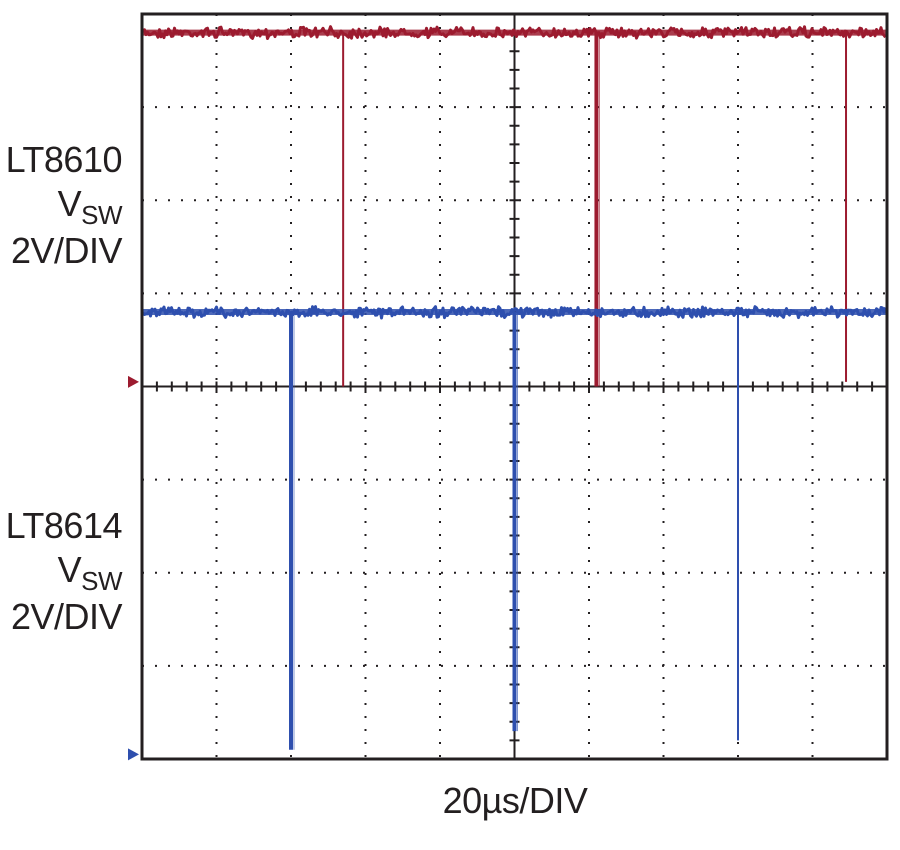 The width and height of the screenshot is (900, 850). Describe the element at coordinates (515, 800) in the screenshot. I see `timebase-label: 20µs/DIV` at that location.